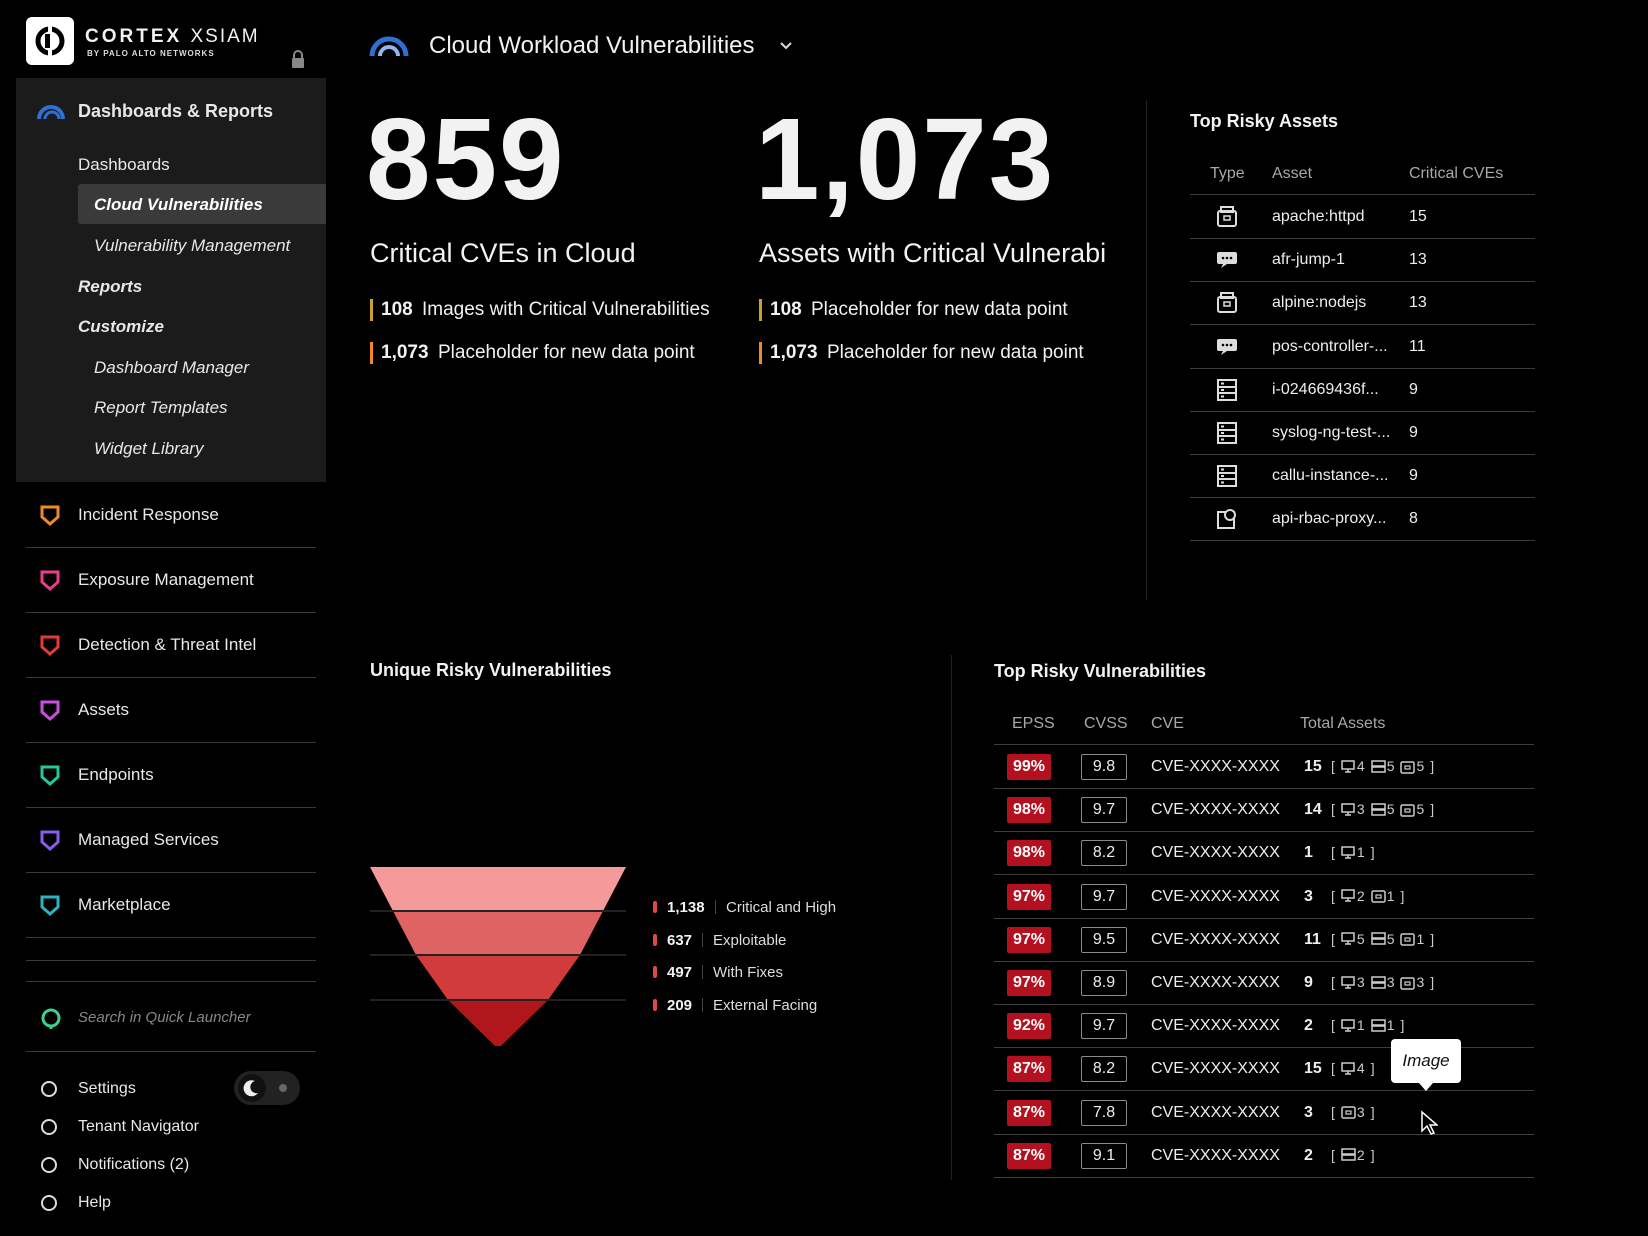 The height and width of the screenshot is (1236, 1648). Describe the element at coordinates (566, 352) in the screenshot. I see `kpi-detail-label: Placeholder for new data point` at that location.